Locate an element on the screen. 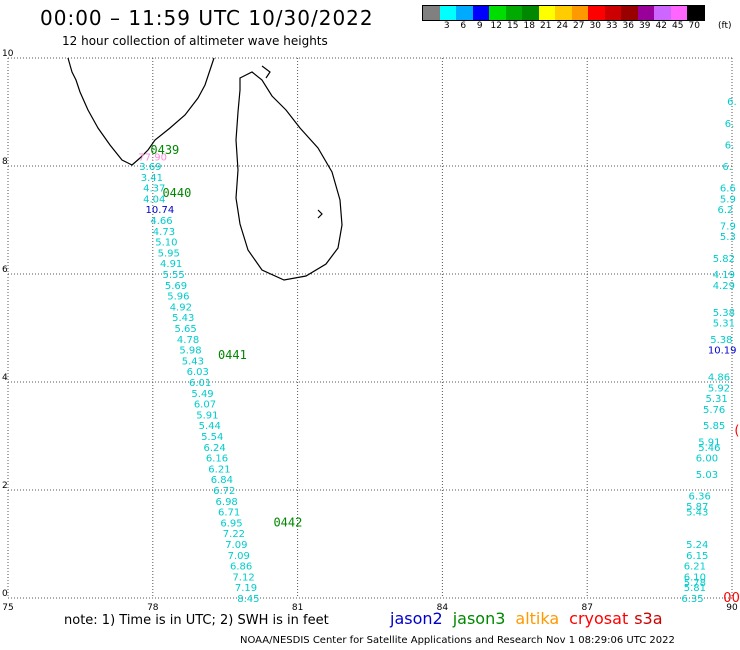 The height and width of the screenshot is (650, 740). legend-label: 9 is located at coordinates (479, 26).